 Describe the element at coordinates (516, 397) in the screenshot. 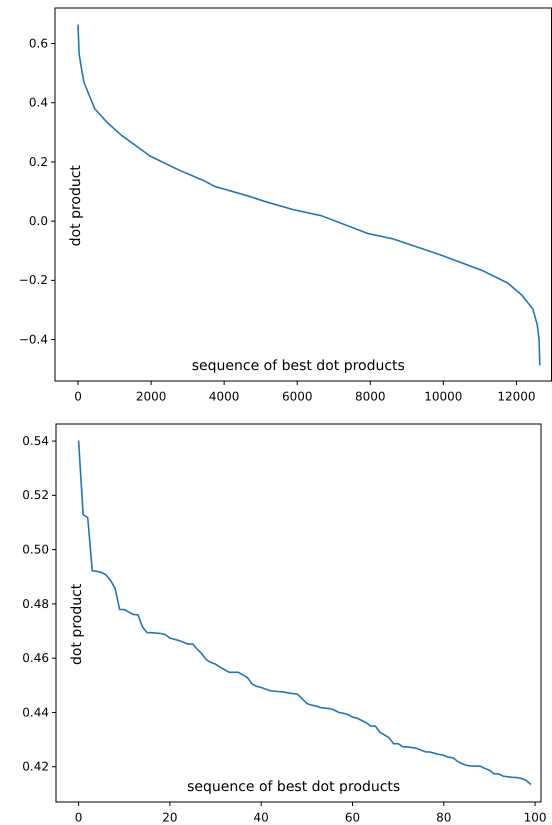

I see `x-tick-label: 12000` at that location.